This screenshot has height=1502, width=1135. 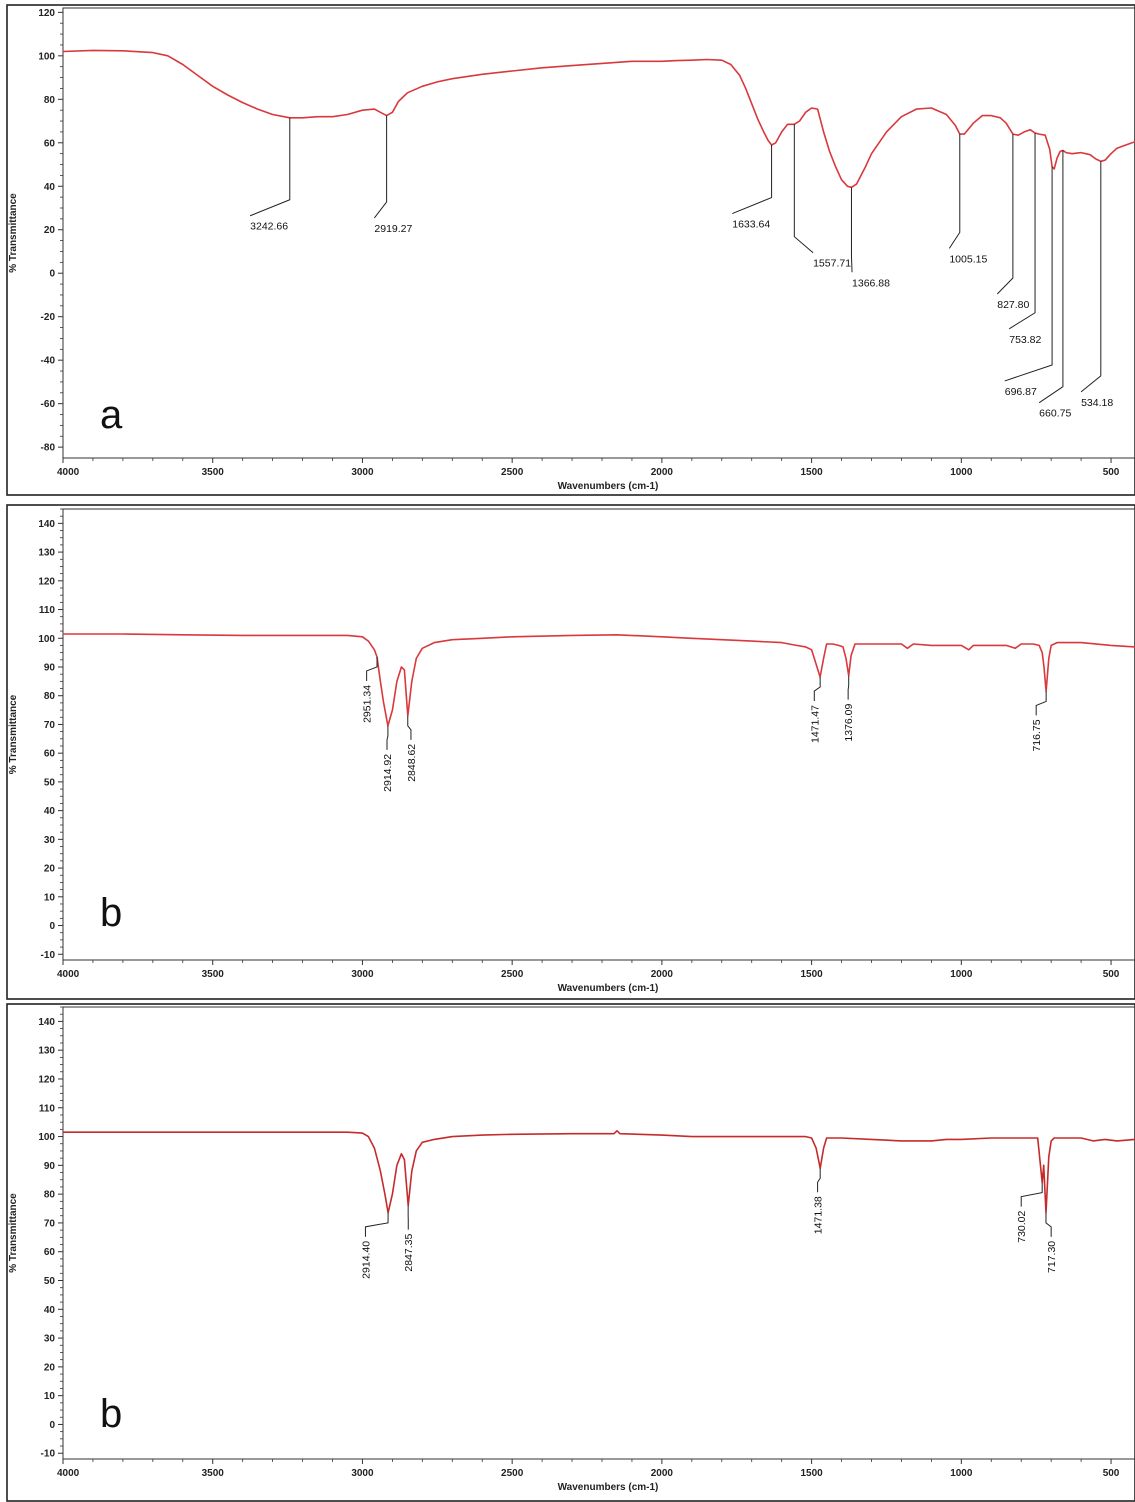 What do you see at coordinates (832, 264) in the screenshot?
I see `peak-label: 1557.71` at bounding box center [832, 264].